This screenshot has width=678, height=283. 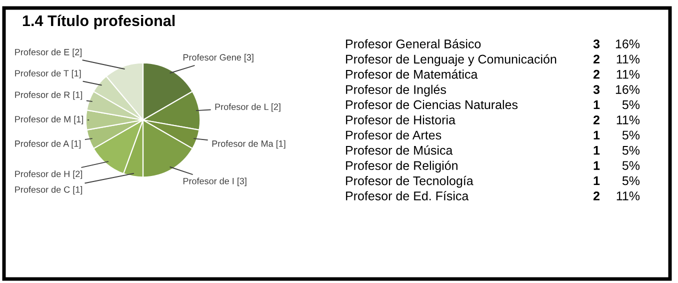 What do you see at coordinates (98, 22) in the screenshot?
I see `chart-title: 1.4 Título profesional` at bounding box center [98, 22].